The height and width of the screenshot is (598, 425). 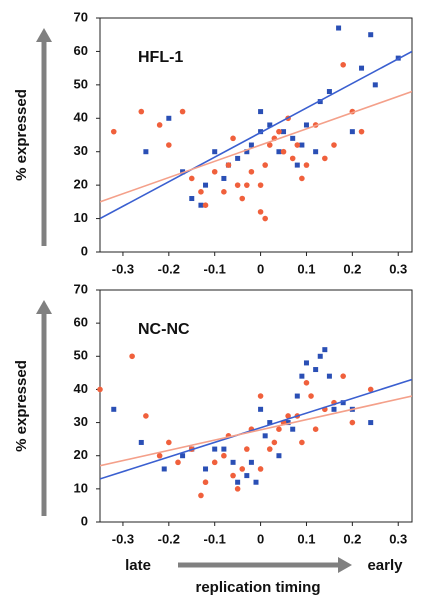 What do you see at coordinates (257, 587) in the screenshot?
I see `x-axis-label: replication timing` at bounding box center [257, 587].